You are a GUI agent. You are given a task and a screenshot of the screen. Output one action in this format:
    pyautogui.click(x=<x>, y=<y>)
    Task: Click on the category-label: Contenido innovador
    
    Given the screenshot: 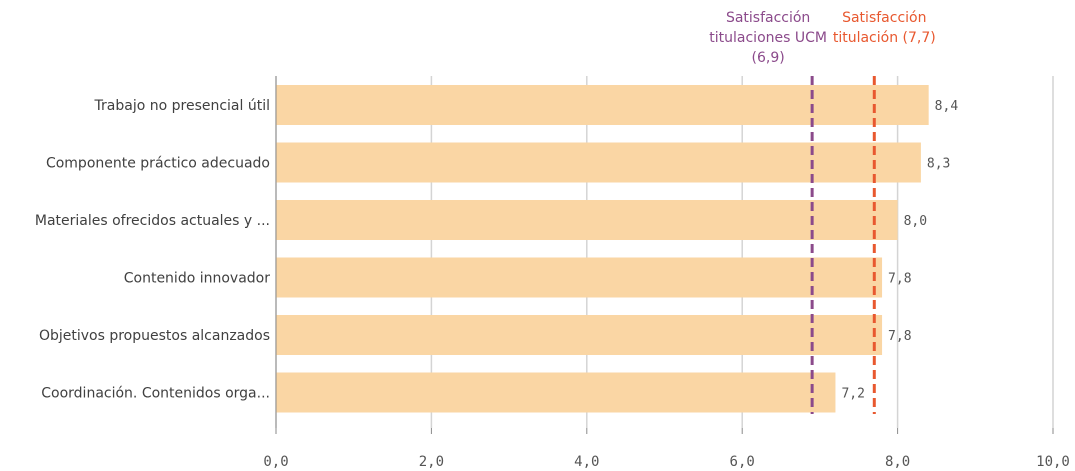 What is the action you would take?
    pyautogui.click(x=197, y=279)
    